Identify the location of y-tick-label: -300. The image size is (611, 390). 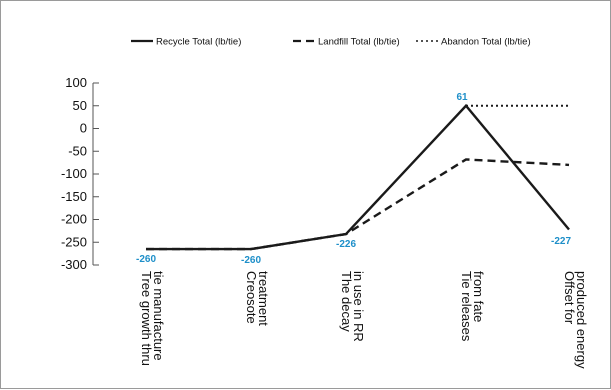
(74, 264).